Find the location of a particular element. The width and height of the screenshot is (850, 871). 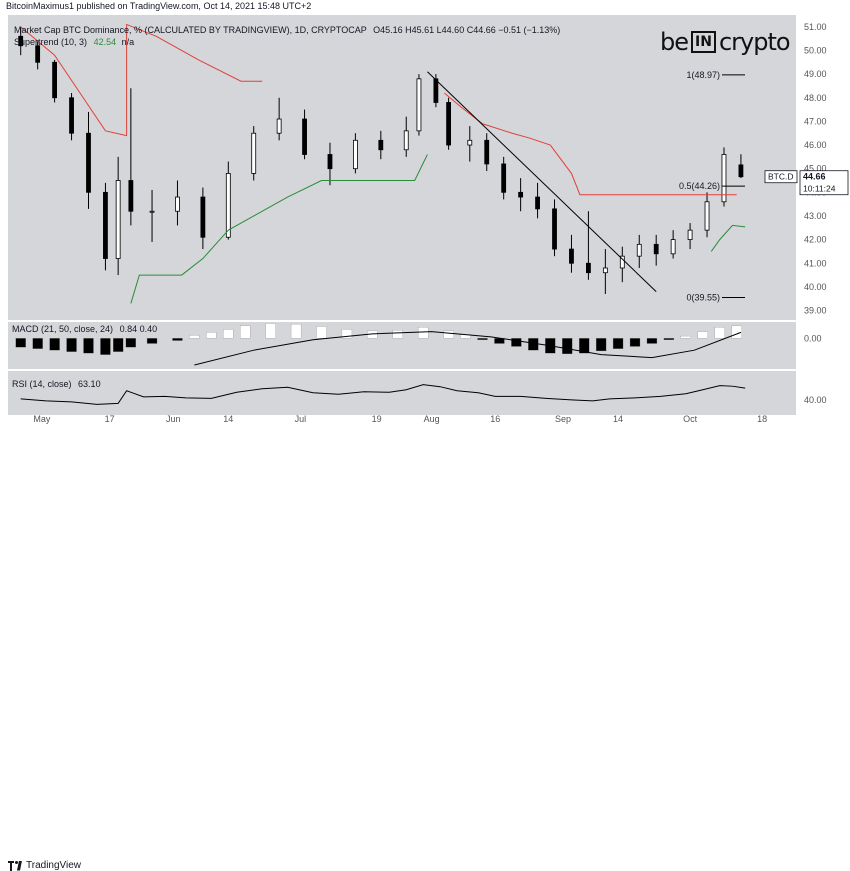

price-tag-label: 44.66 is located at coordinates (814, 177).